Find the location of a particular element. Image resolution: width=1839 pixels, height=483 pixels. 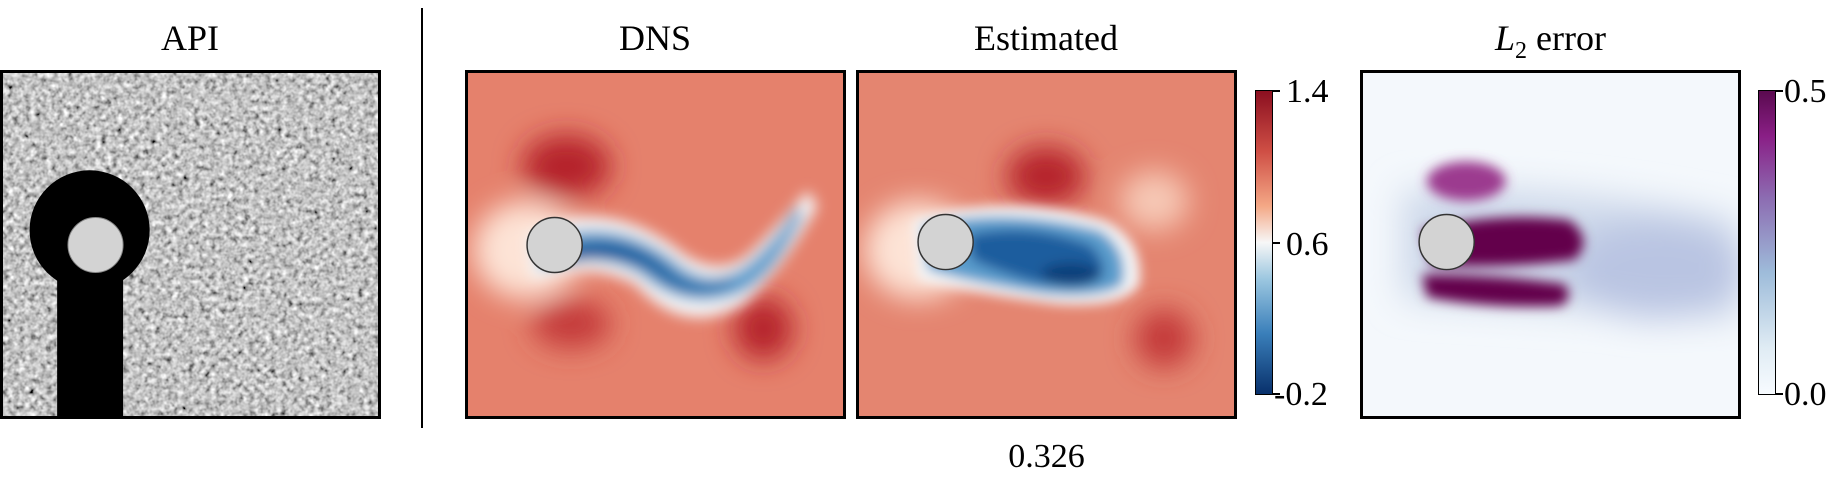

api-image-panel is located at coordinates (190, 244).